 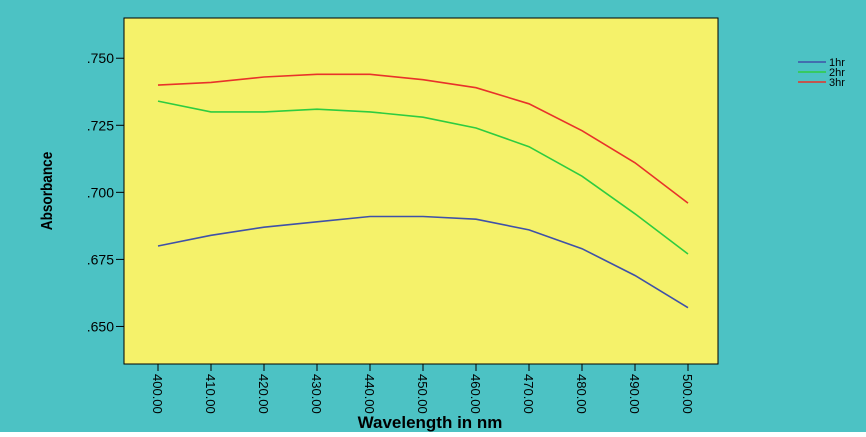 What do you see at coordinates (422, 394) in the screenshot?
I see `x-tick-label: 450.00` at bounding box center [422, 394].